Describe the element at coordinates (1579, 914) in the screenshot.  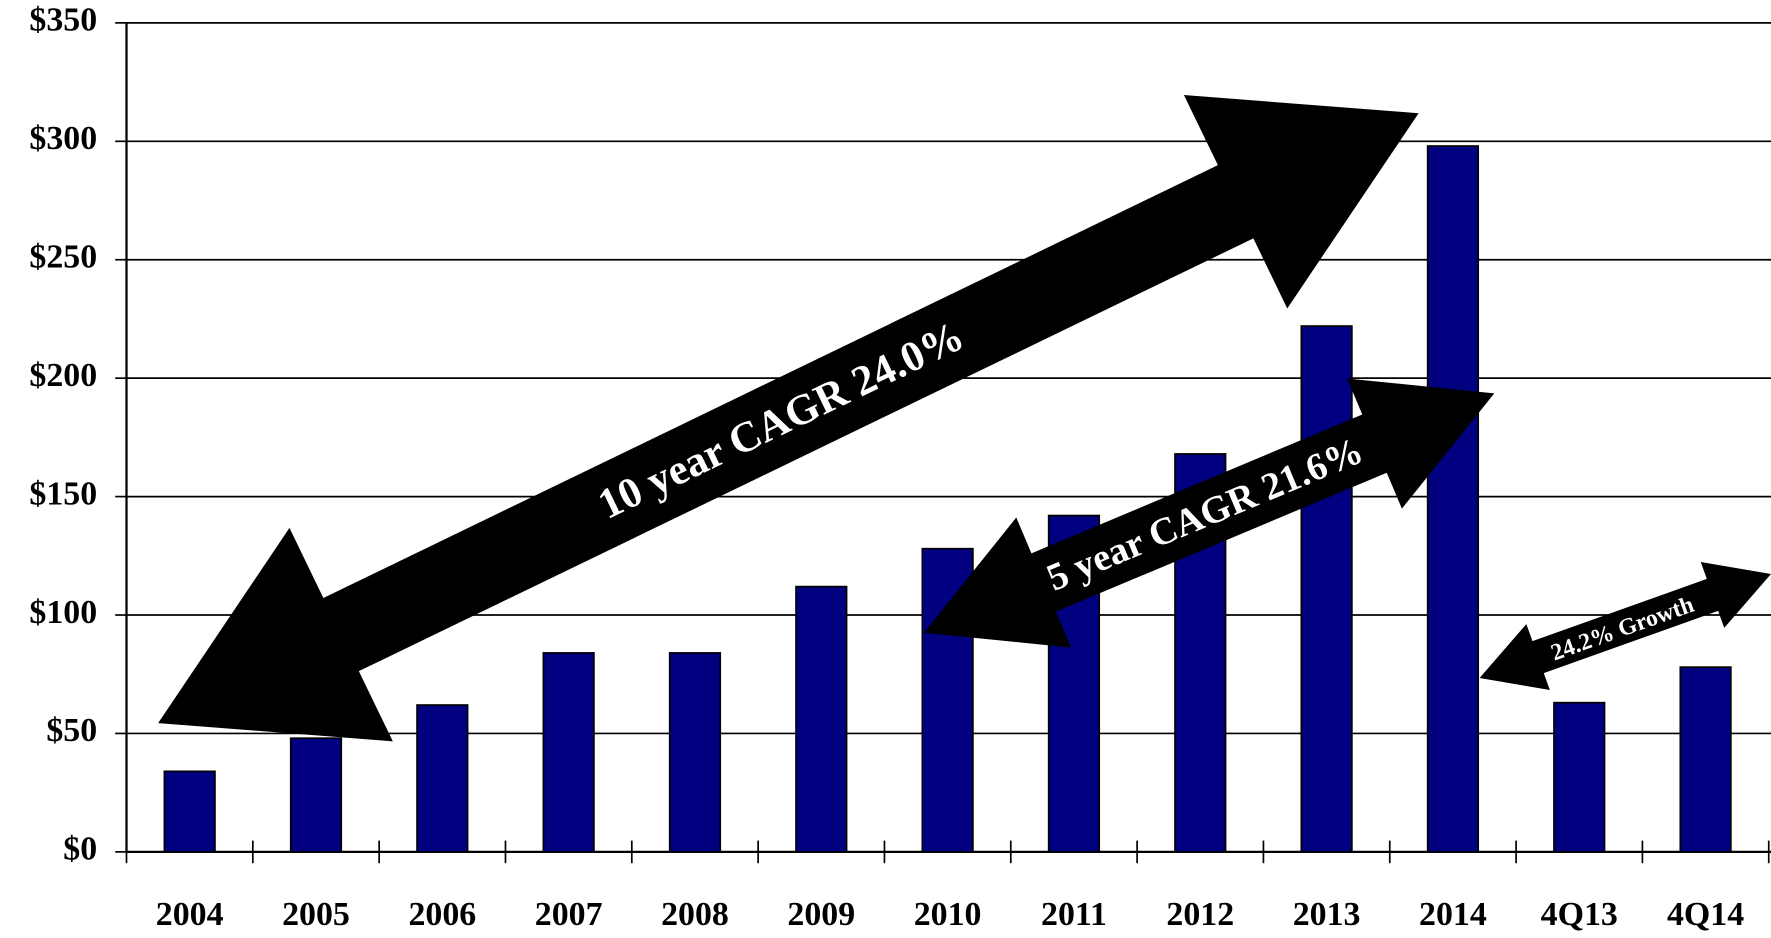
I see `x-tick-label: 4Q13` at that location.